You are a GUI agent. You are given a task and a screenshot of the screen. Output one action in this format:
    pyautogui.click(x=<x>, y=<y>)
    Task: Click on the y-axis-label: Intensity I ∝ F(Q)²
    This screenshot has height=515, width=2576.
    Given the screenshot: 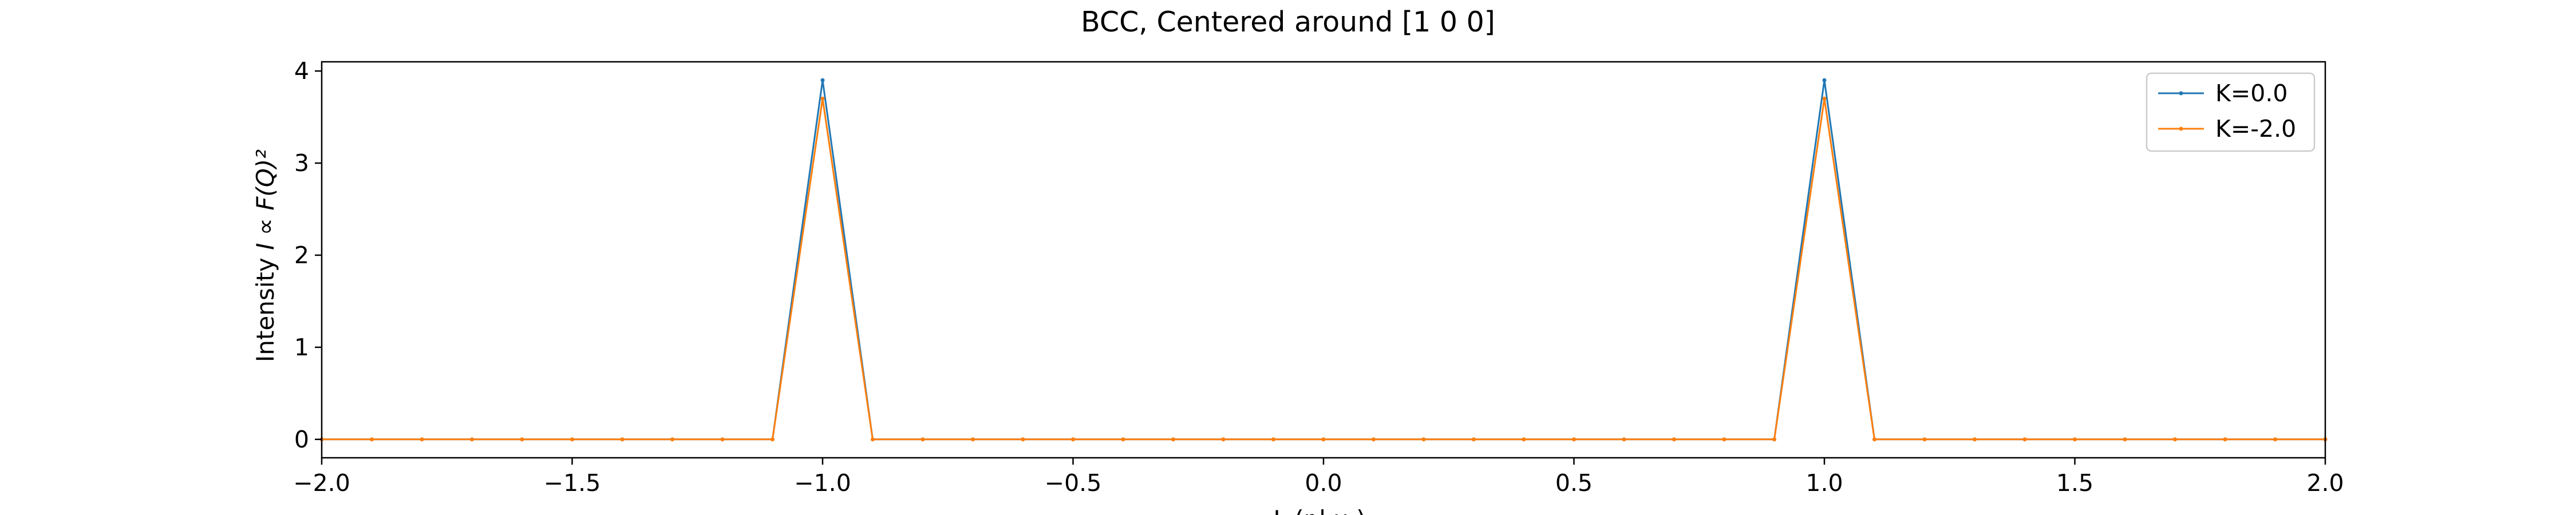 What is the action you would take?
    pyautogui.click(x=265, y=255)
    